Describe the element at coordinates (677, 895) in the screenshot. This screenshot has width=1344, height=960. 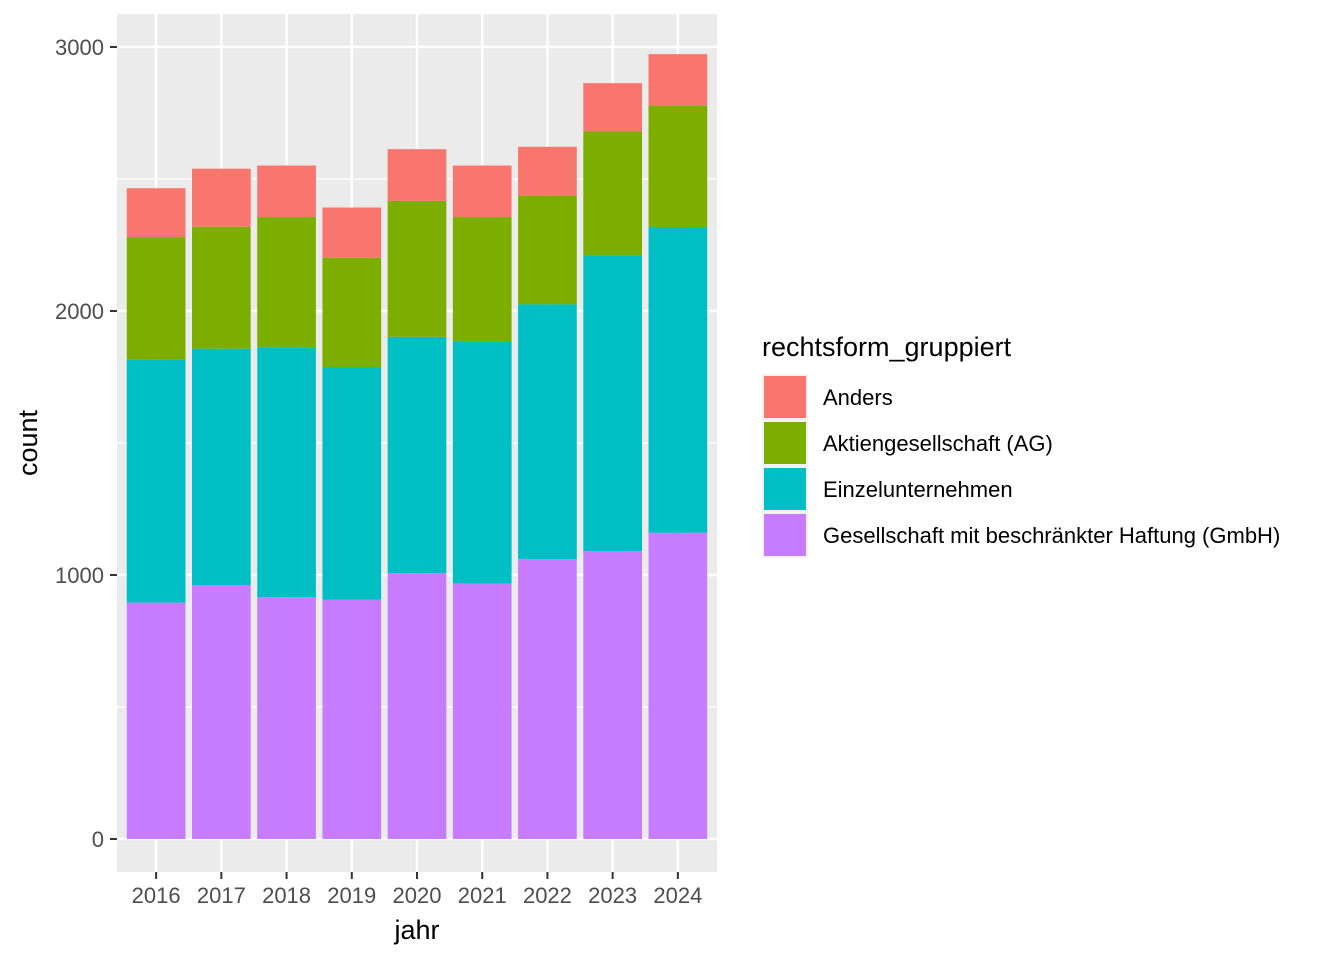
I see `x-tick-label: 2024` at that location.